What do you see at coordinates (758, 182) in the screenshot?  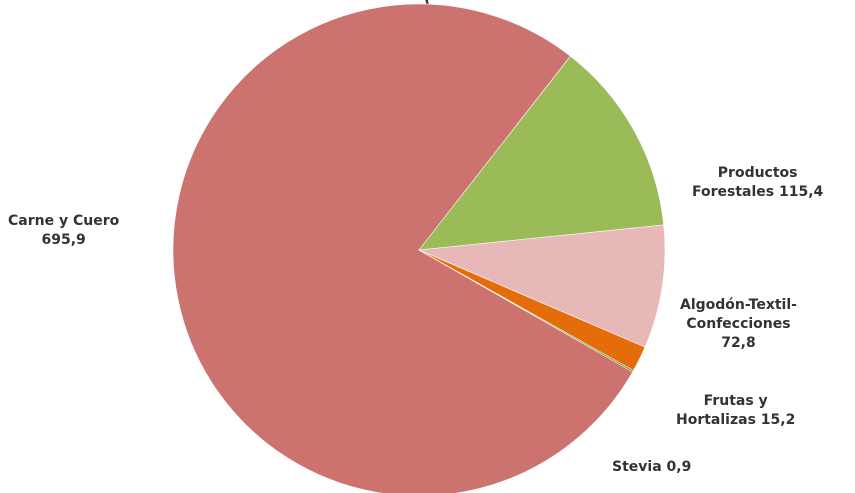 I see `label-productos-forestales: Productos Forestales 115,4` at bounding box center [758, 182].